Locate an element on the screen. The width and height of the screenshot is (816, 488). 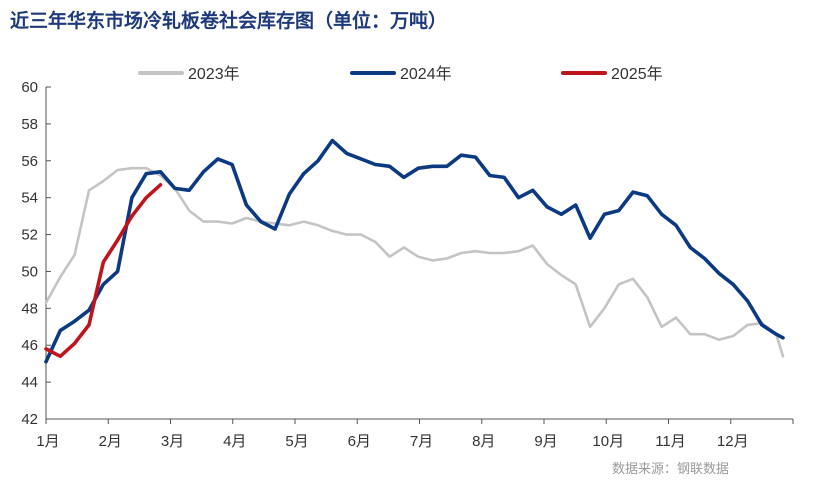
chart-title: 近三年华东市场冷轧板卷社会库存图（单位：万吨） is located at coordinates (229, 21).